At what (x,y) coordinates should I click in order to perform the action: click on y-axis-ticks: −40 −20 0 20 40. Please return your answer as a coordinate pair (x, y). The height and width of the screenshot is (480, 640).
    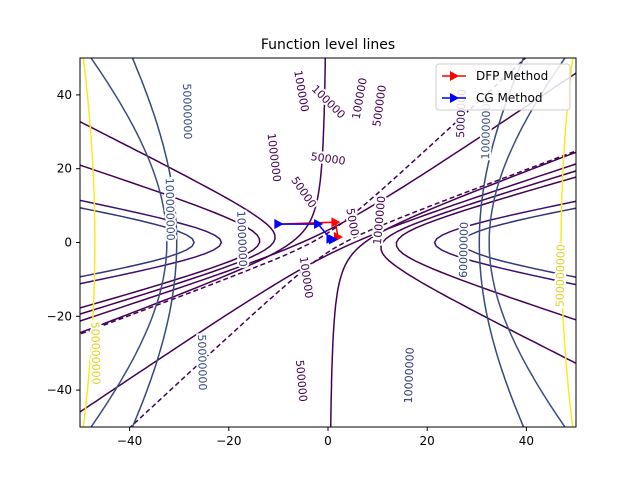
    Looking at the image, I should click on (63, 242).